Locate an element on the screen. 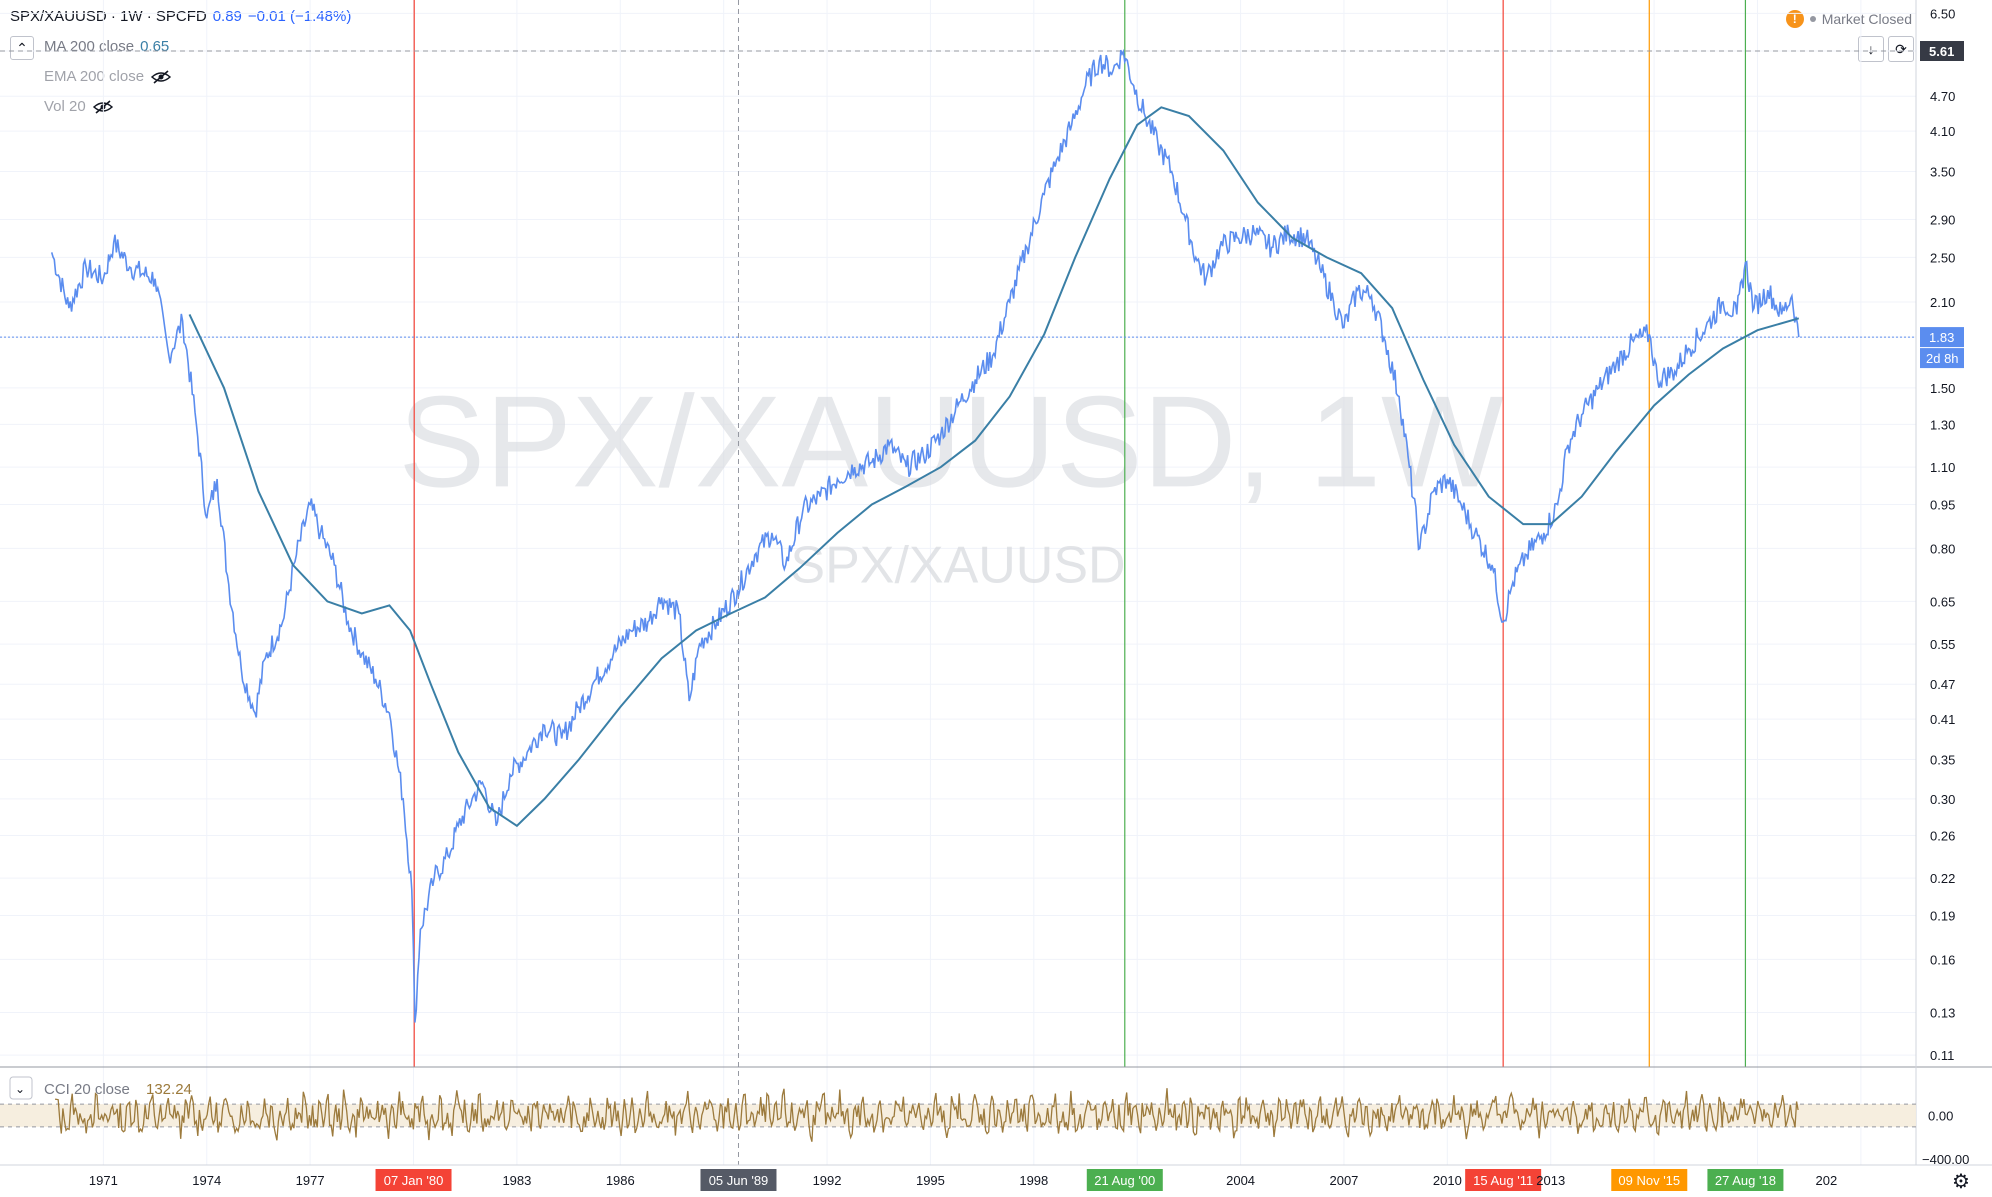  collapse-indicators-button: ⌃ is located at coordinates (22, 48).